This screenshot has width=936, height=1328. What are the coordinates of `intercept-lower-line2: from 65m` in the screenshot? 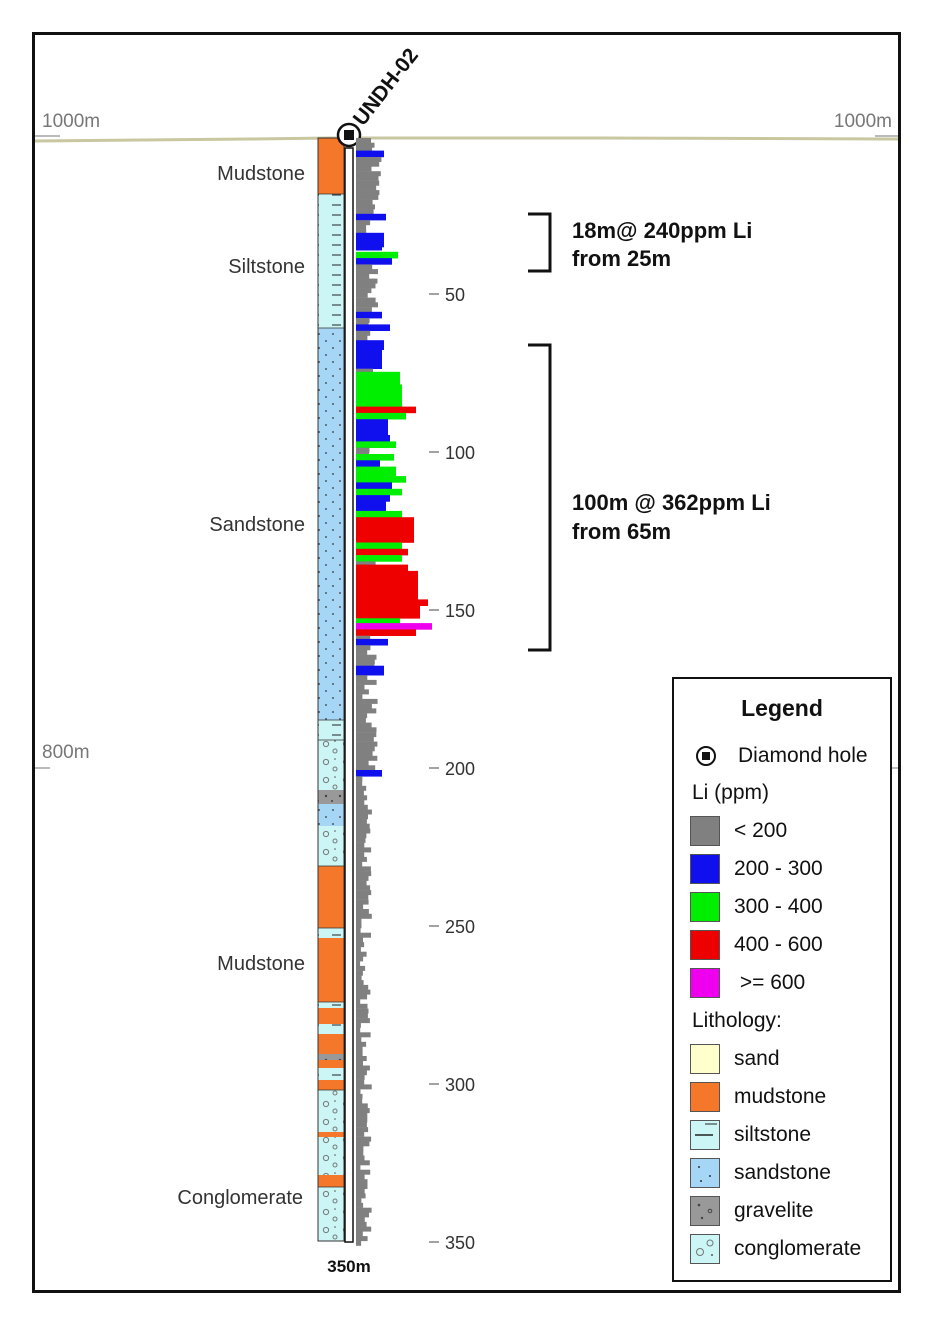 It's located at (621, 531).